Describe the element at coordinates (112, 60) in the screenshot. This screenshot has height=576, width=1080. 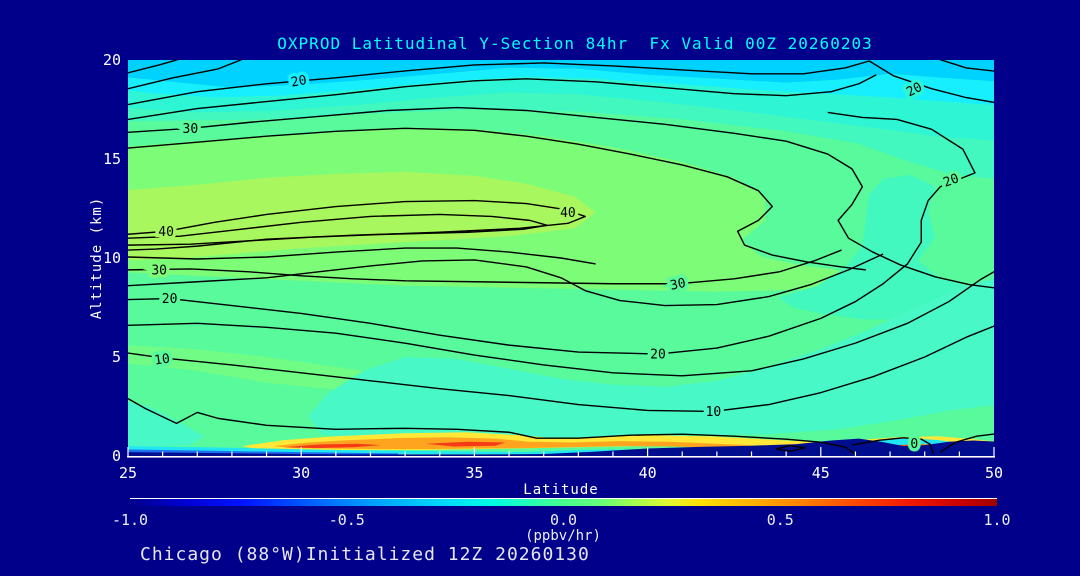
I see `y-tick-label: 20` at that location.